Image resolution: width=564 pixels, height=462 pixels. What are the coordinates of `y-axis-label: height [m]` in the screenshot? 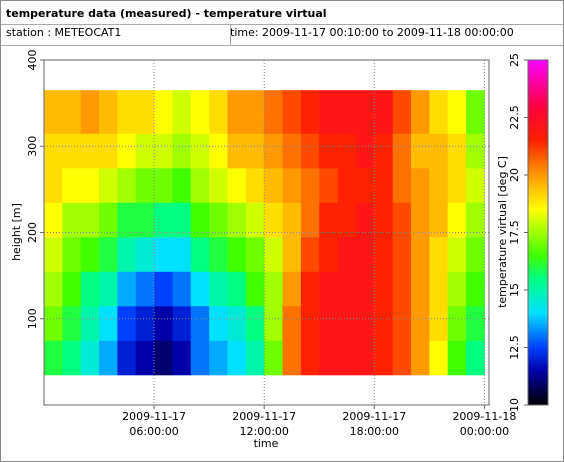 It's located at (16, 232).